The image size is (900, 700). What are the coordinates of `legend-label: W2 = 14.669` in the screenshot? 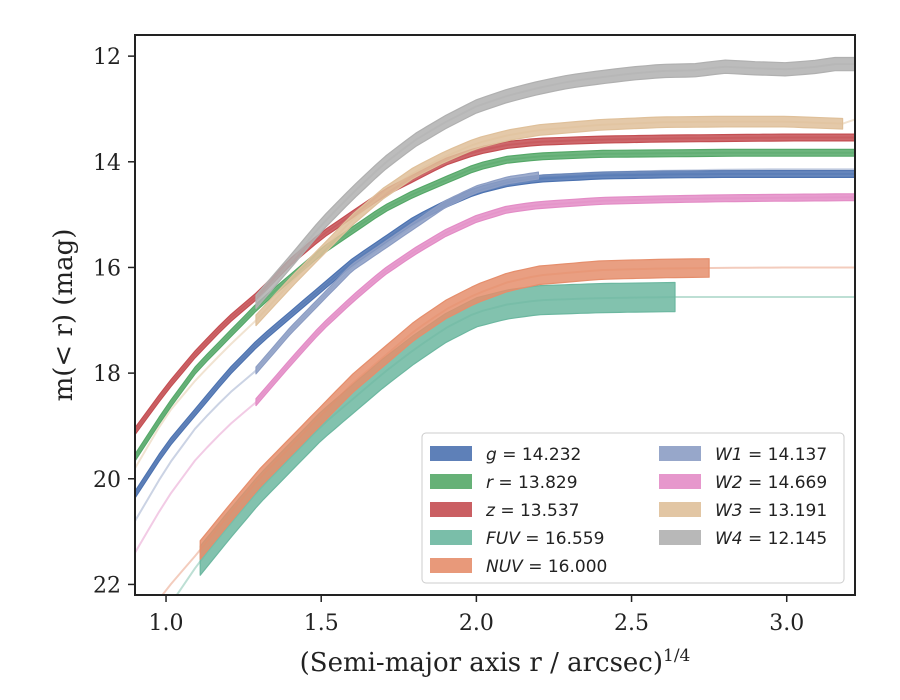 It's located at (771, 483).